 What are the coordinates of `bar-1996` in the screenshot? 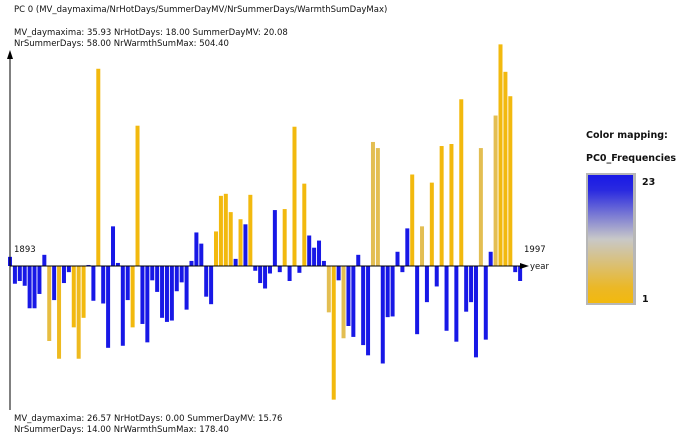 It's located at (515, 269).